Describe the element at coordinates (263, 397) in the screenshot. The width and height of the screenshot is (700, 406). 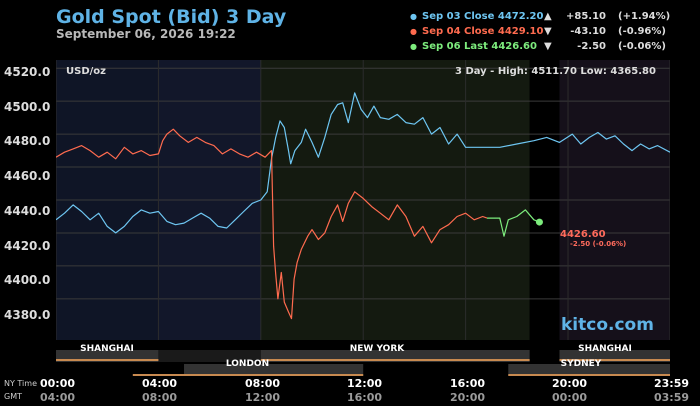
I see `xtick-gmt-label: 12:00` at that location.